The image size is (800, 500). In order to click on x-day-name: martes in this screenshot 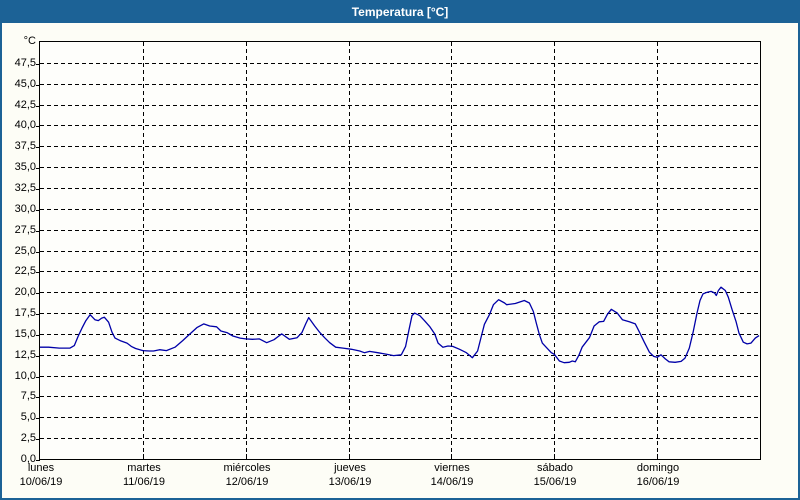, I will do `click(144, 468)`.